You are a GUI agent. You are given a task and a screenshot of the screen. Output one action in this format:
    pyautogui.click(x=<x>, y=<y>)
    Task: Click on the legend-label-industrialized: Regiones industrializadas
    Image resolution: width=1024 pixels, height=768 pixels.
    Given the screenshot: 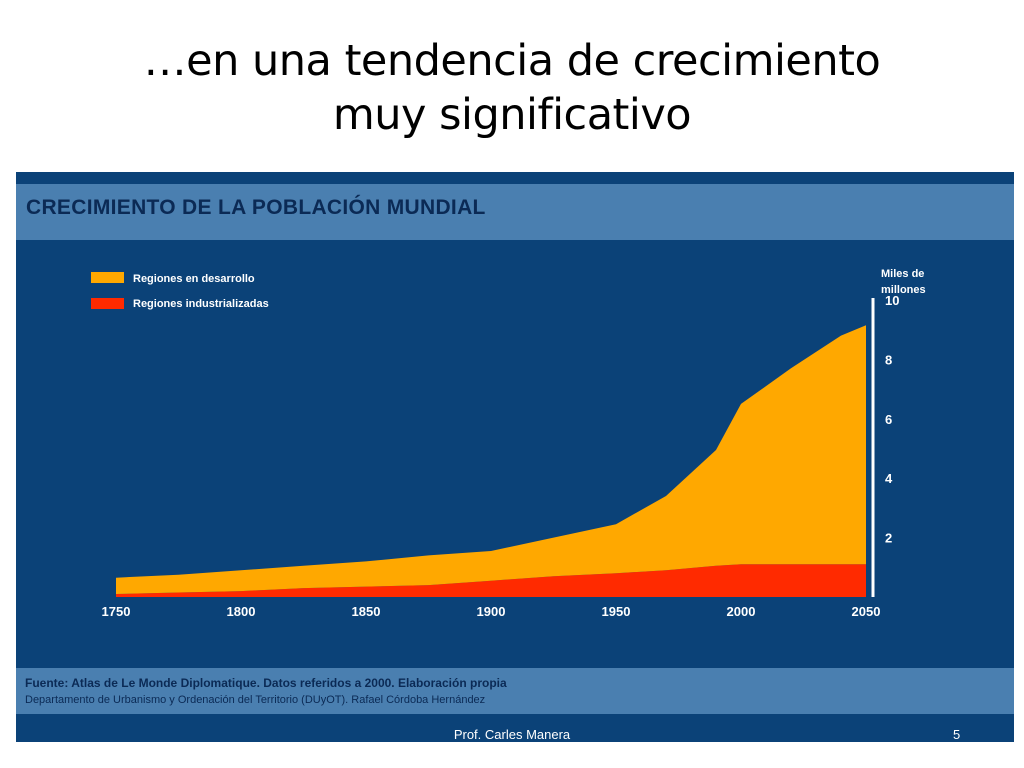 What is the action you would take?
    pyautogui.click(x=201, y=304)
    